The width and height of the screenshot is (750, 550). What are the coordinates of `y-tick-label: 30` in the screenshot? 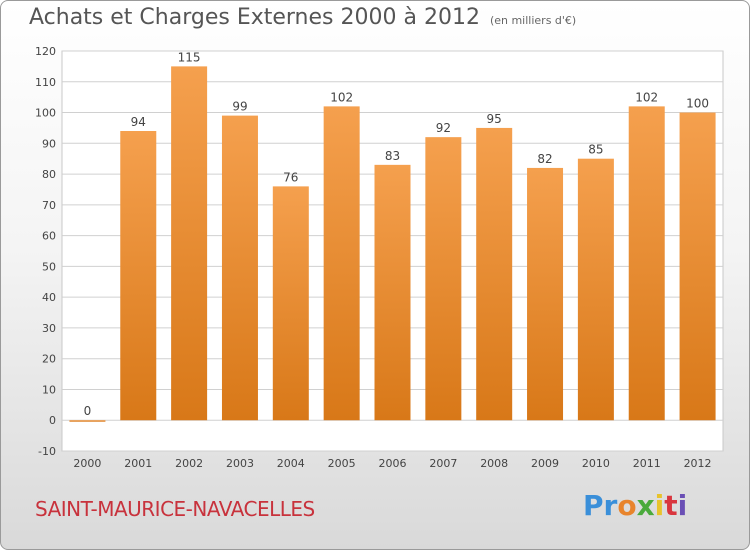 It's located at (49, 328).